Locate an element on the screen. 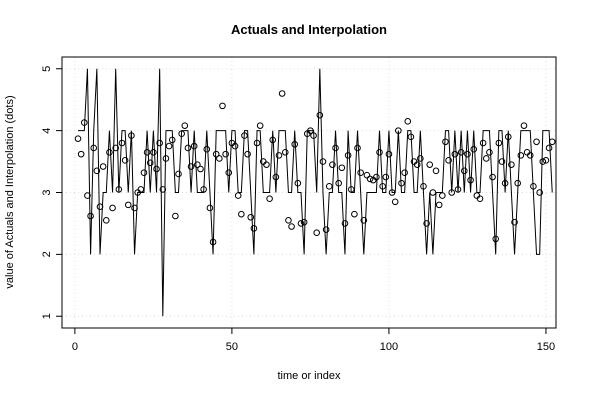  x-tick-label: 150 is located at coordinates (546, 347).